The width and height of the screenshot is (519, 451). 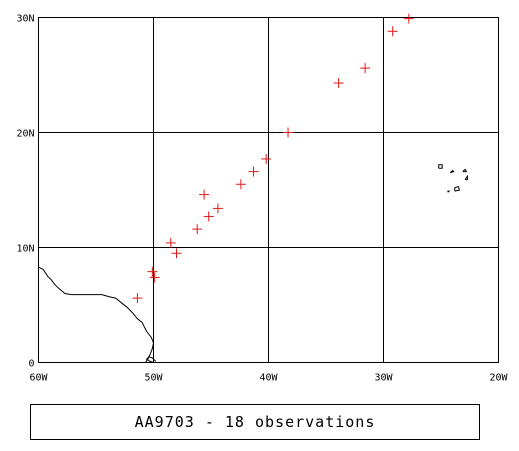 I want to click on coastline-south-america, so click(x=96, y=314).